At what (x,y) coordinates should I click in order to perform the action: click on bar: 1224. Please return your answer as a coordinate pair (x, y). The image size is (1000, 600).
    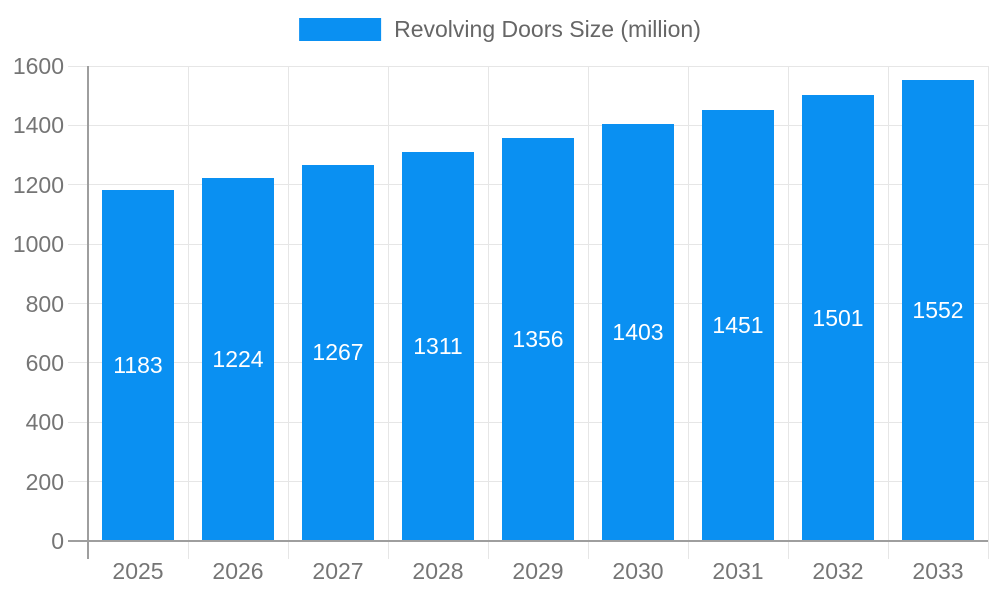
    Looking at the image, I should click on (238, 359).